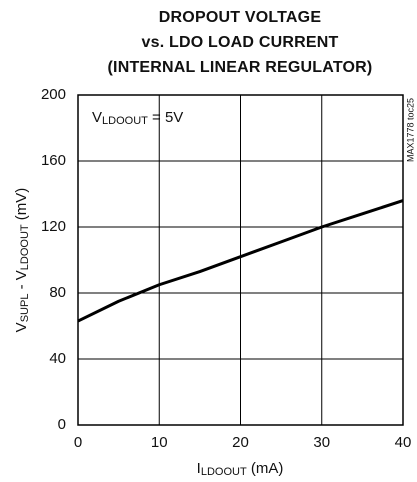 This screenshot has height=482, width=417. Describe the element at coordinates (62, 424) in the screenshot. I see `y-tick-label: 0` at that location.